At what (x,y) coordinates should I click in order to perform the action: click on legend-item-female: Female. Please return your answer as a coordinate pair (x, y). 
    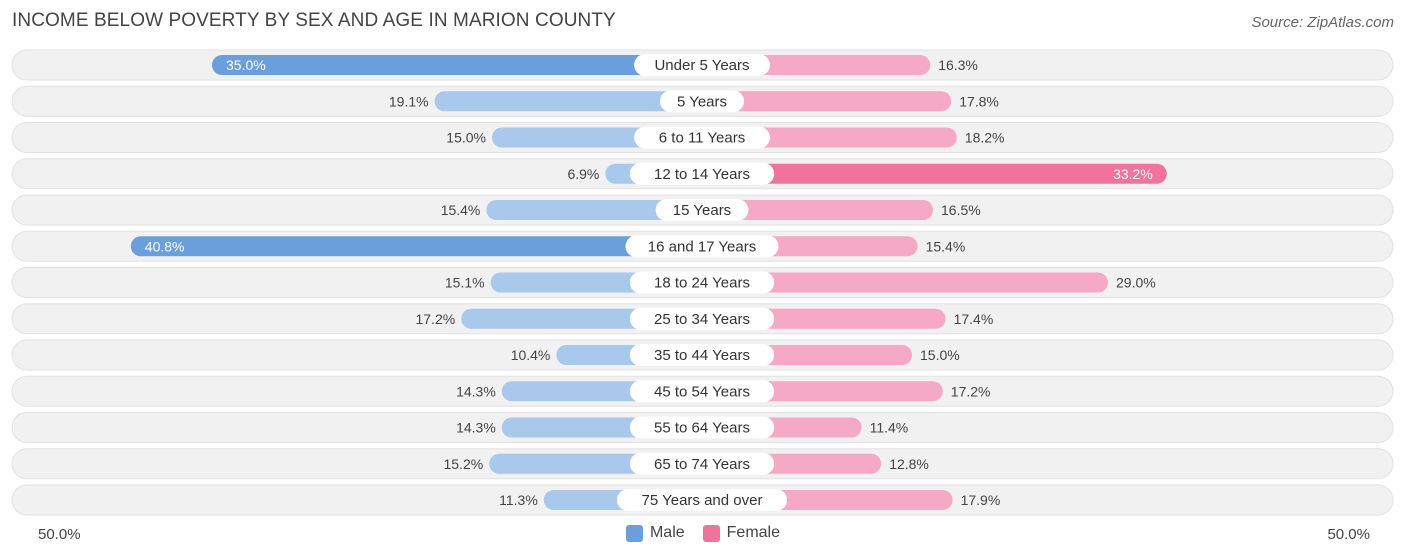
    Looking at the image, I should click on (741, 533).